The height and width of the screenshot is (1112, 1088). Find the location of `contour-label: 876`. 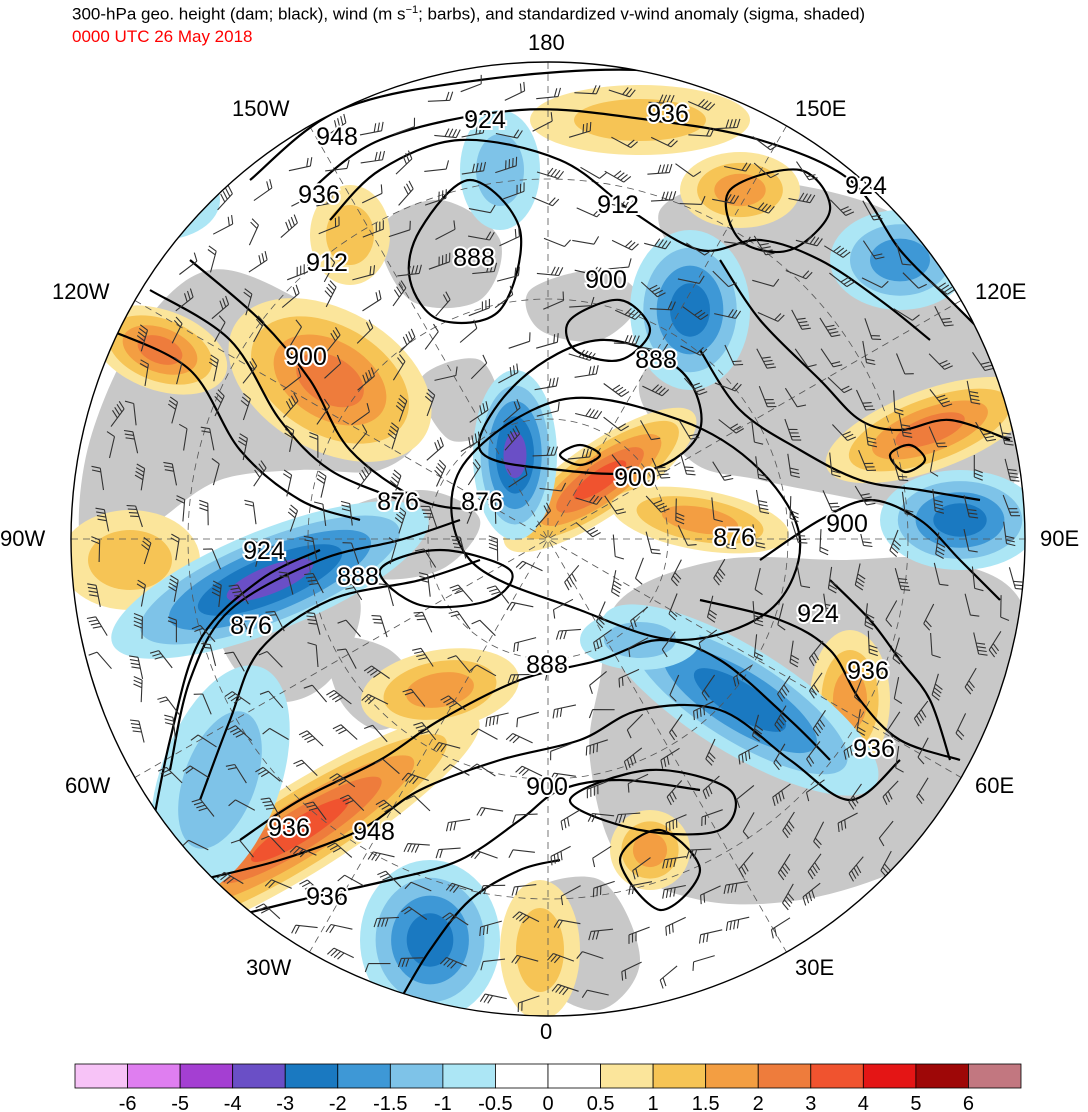

contour-label: 876 is located at coordinates (398, 502).